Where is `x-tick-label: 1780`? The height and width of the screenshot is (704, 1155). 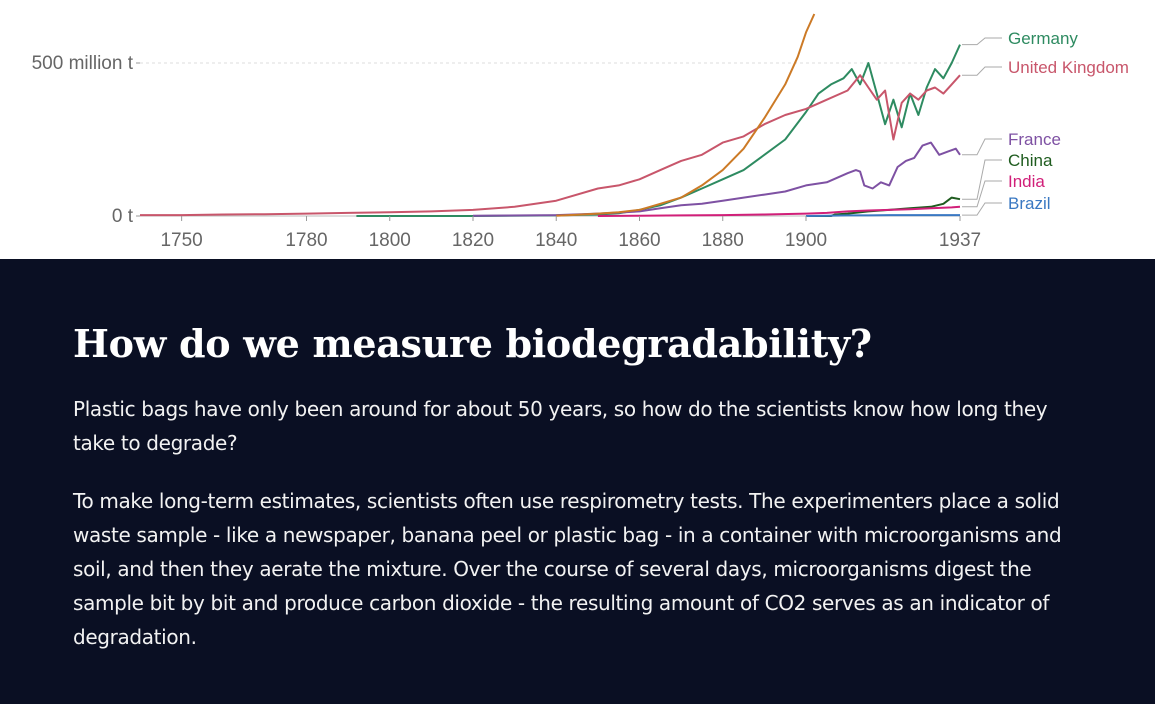
x-tick-label: 1780 is located at coordinates (306, 240).